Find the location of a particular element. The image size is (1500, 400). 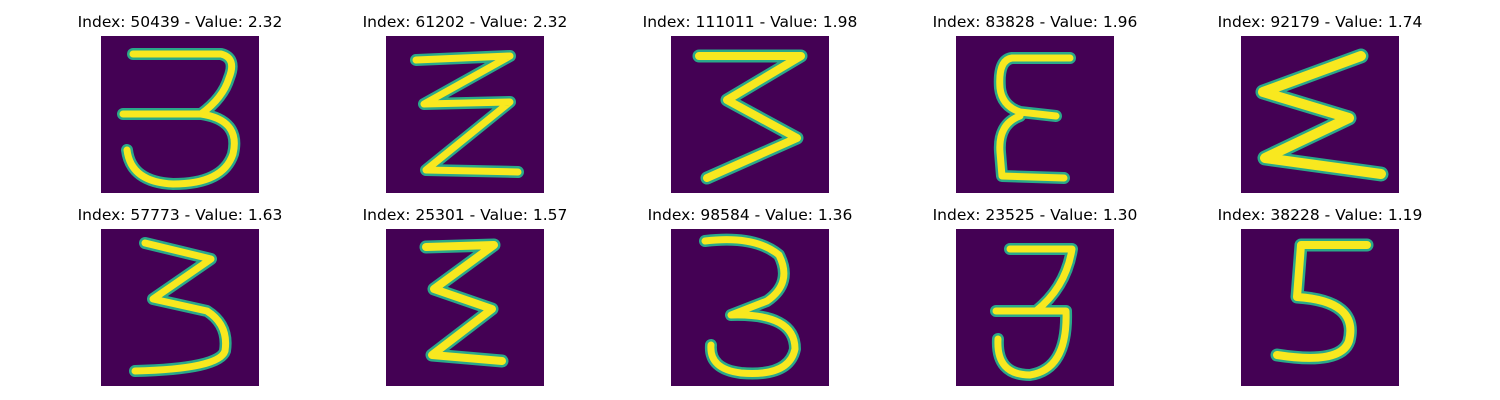

panel-1: Index: 50439 - Value: 2.32 is located at coordinates (180, 106).